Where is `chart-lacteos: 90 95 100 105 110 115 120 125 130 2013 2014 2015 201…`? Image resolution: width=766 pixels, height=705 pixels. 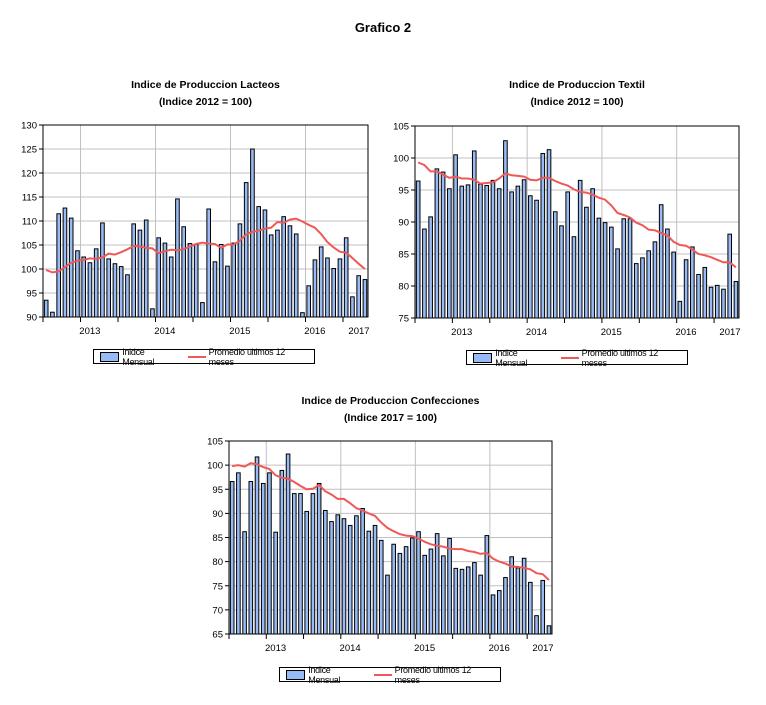 chart-lacteos: 90 95 100 105 110 115 120 125 130 2013 2014 2015 201… is located at coordinates (195, 229).